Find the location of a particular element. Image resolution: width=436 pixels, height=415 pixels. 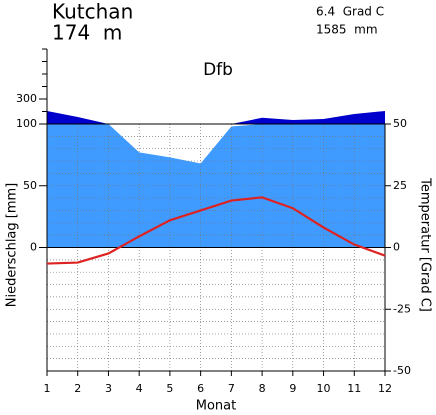

x-tick-label: 3 is located at coordinates (108, 388).